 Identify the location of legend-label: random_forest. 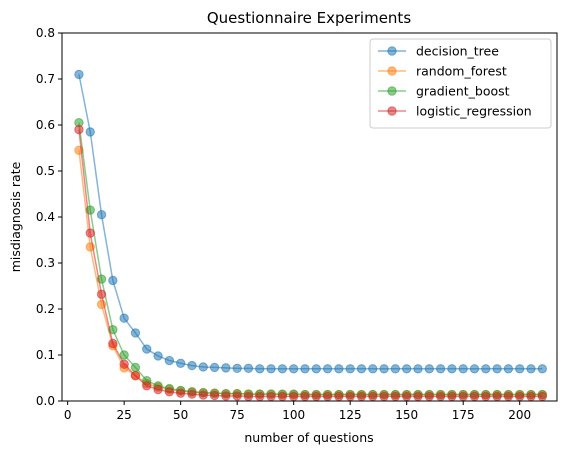
(461, 71).